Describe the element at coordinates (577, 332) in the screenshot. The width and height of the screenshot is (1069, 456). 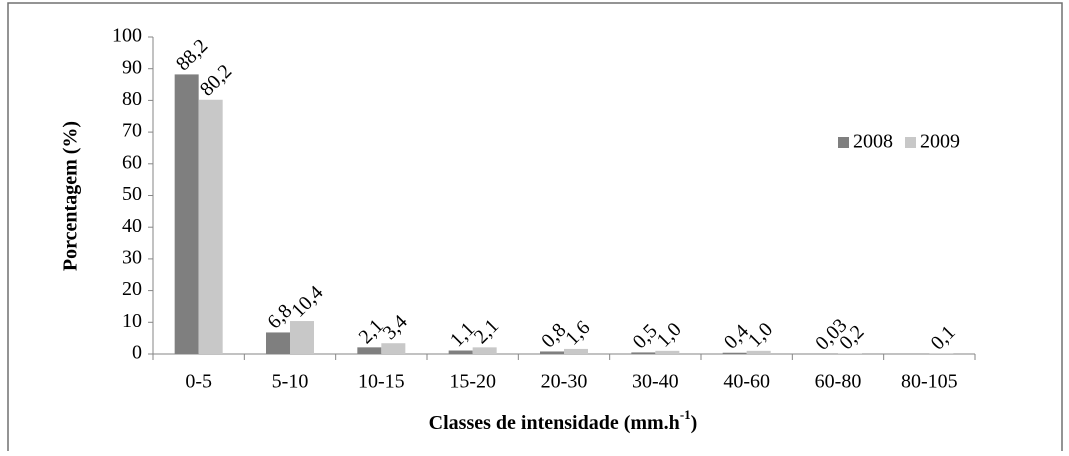
I see `value-label: 1,6` at that location.